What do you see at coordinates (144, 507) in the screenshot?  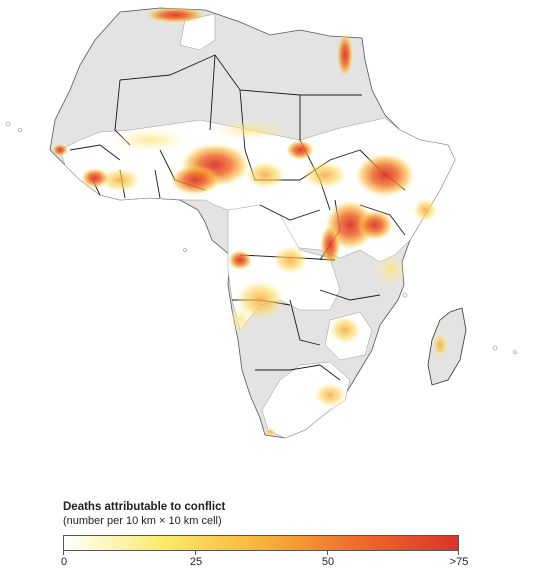 I see `legend-title: Deaths attributable to conflict` at bounding box center [144, 507].